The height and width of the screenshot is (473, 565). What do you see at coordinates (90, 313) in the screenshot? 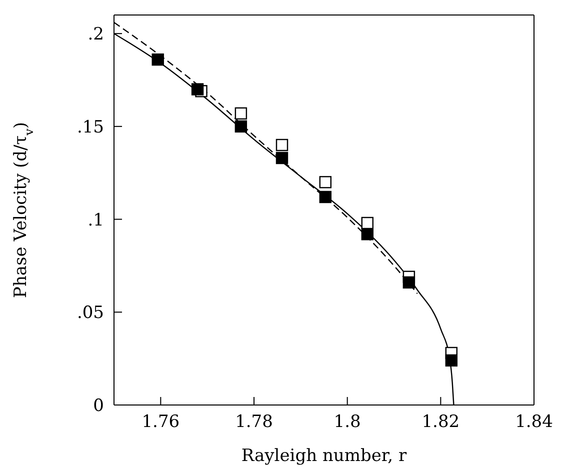
I see `y-tick-label: .05` at bounding box center [90, 313].